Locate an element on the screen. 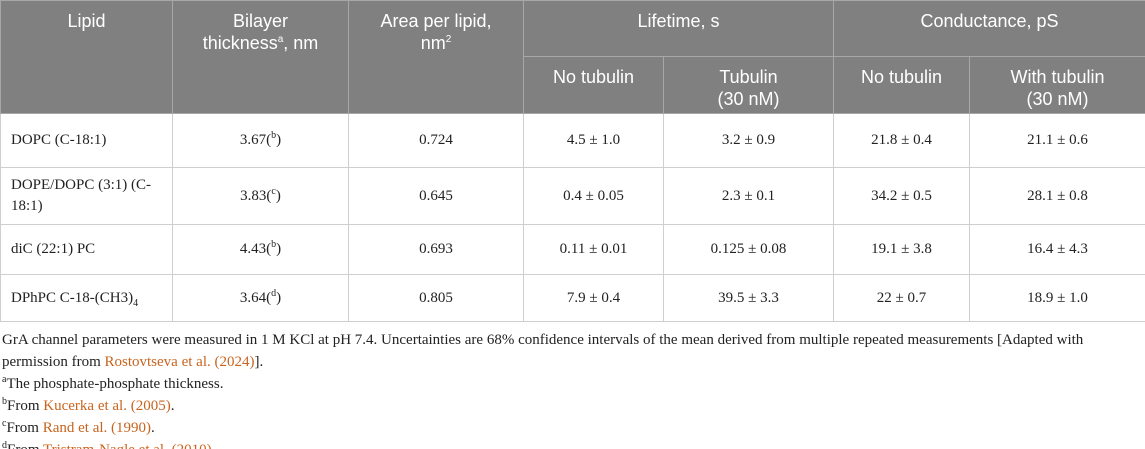  group-header: Lifetime, s is located at coordinates (678, 28).